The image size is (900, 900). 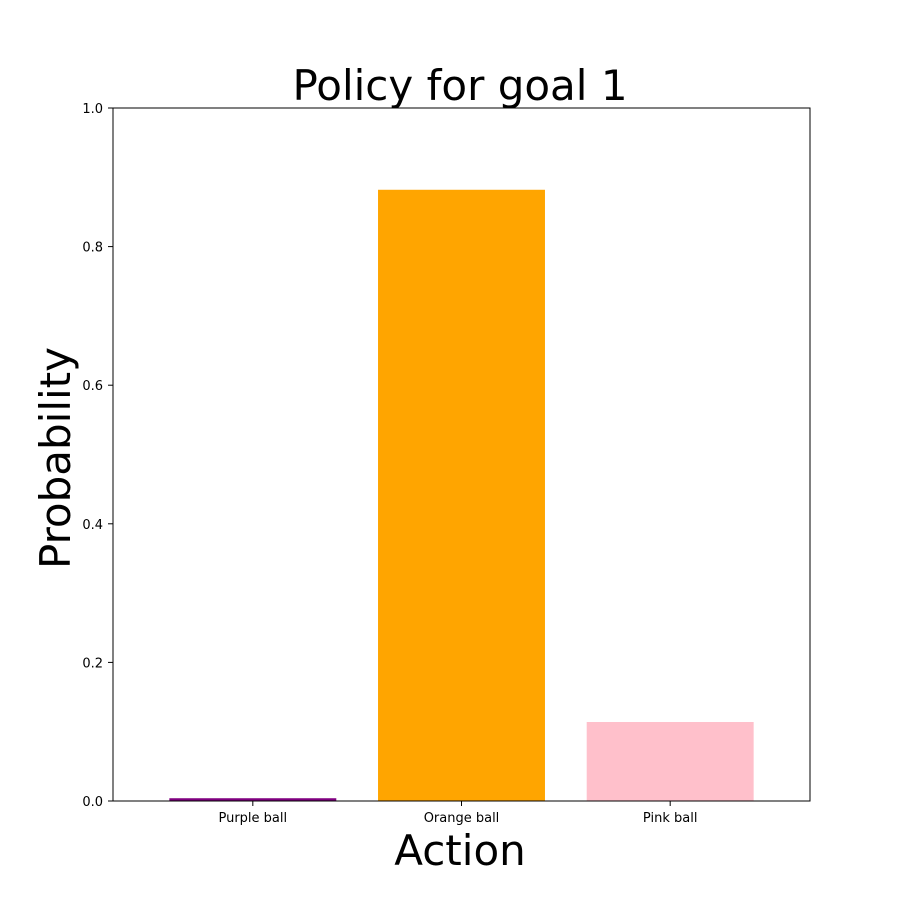 I want to click on y-tick-label: 0.0, so click(x=92, y=802).